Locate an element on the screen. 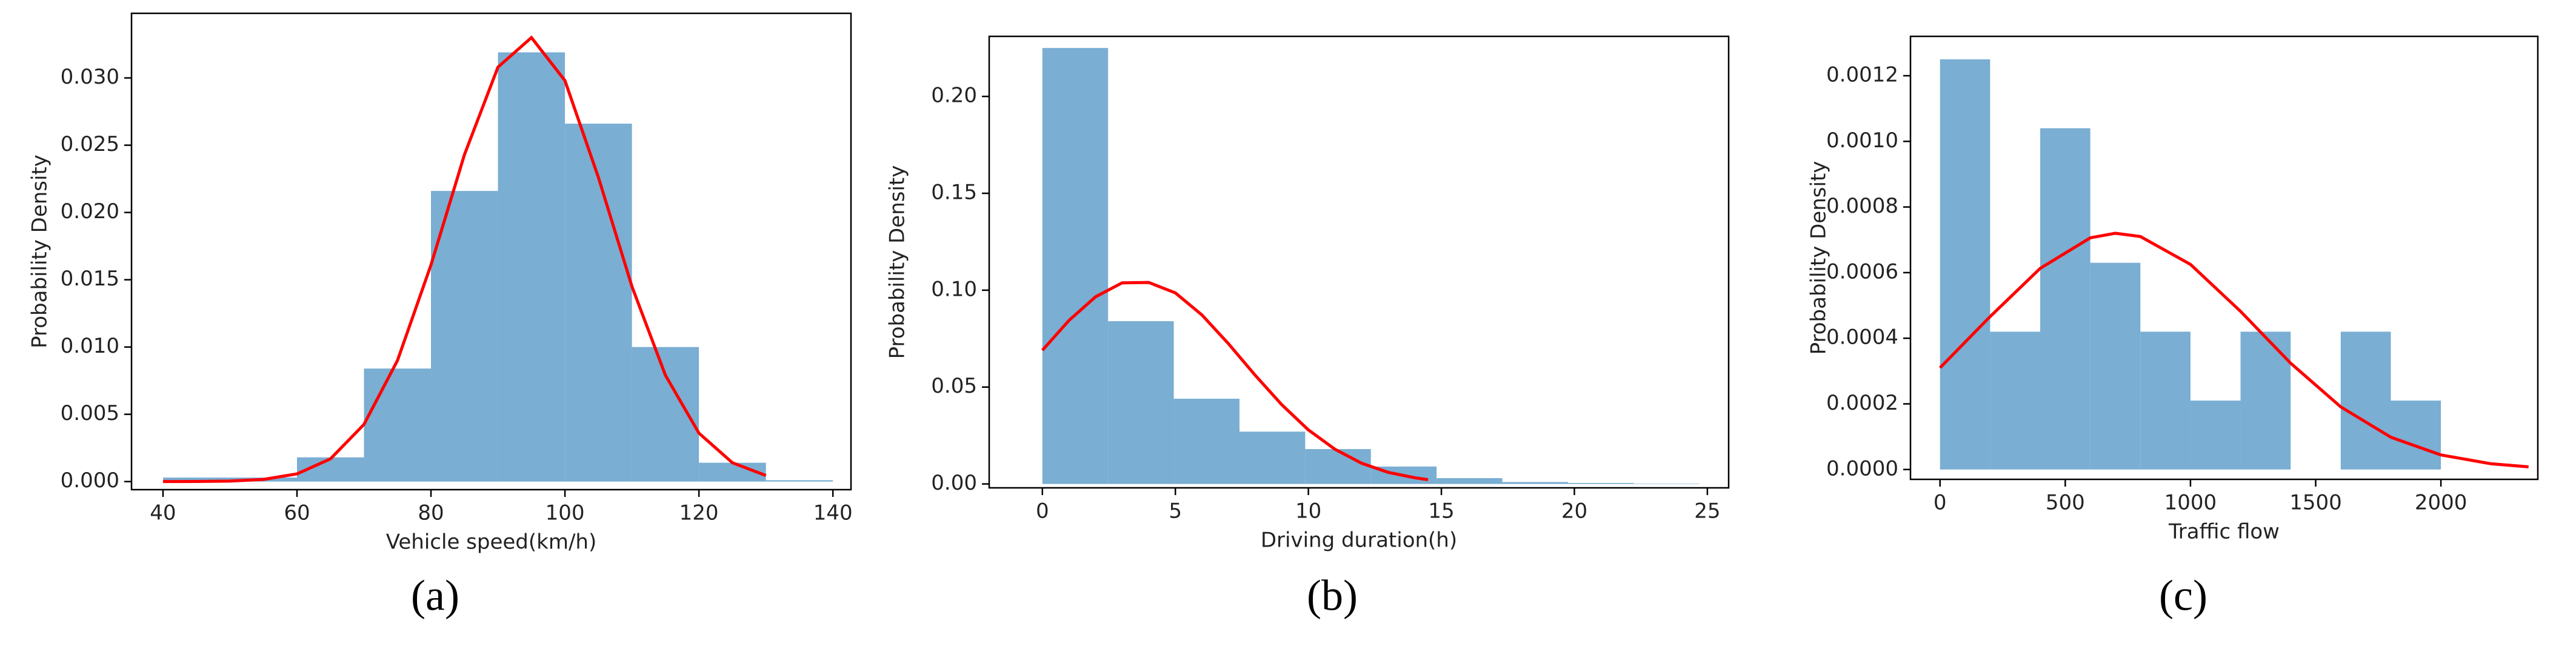  caption: (a) is located at coordinates (435, 595).